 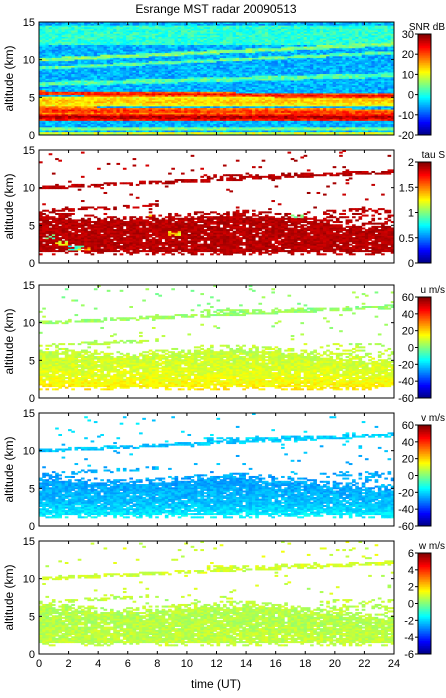 I want to click on heatmap-cells, so click(x=216, y=78).